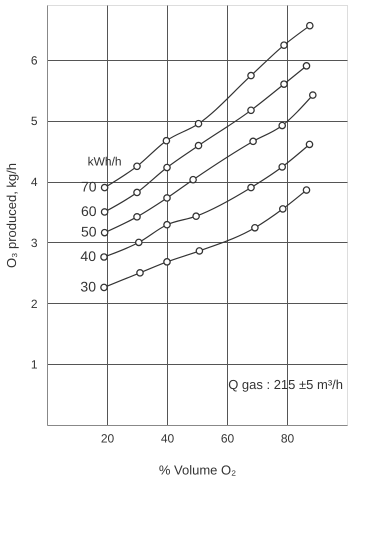 Image resolution: width=383 pixels, height=544 pixels. Describe the element at coordinates (34, 365) in the screenshot. I see `y-tick-label: 1` at that location.